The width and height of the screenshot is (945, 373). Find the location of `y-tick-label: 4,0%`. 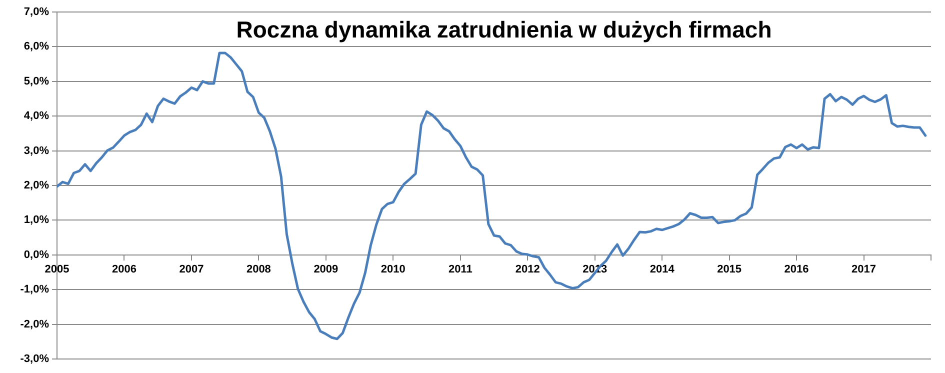

y-tick-label: 4,0% is located at coordinates (37, 116).